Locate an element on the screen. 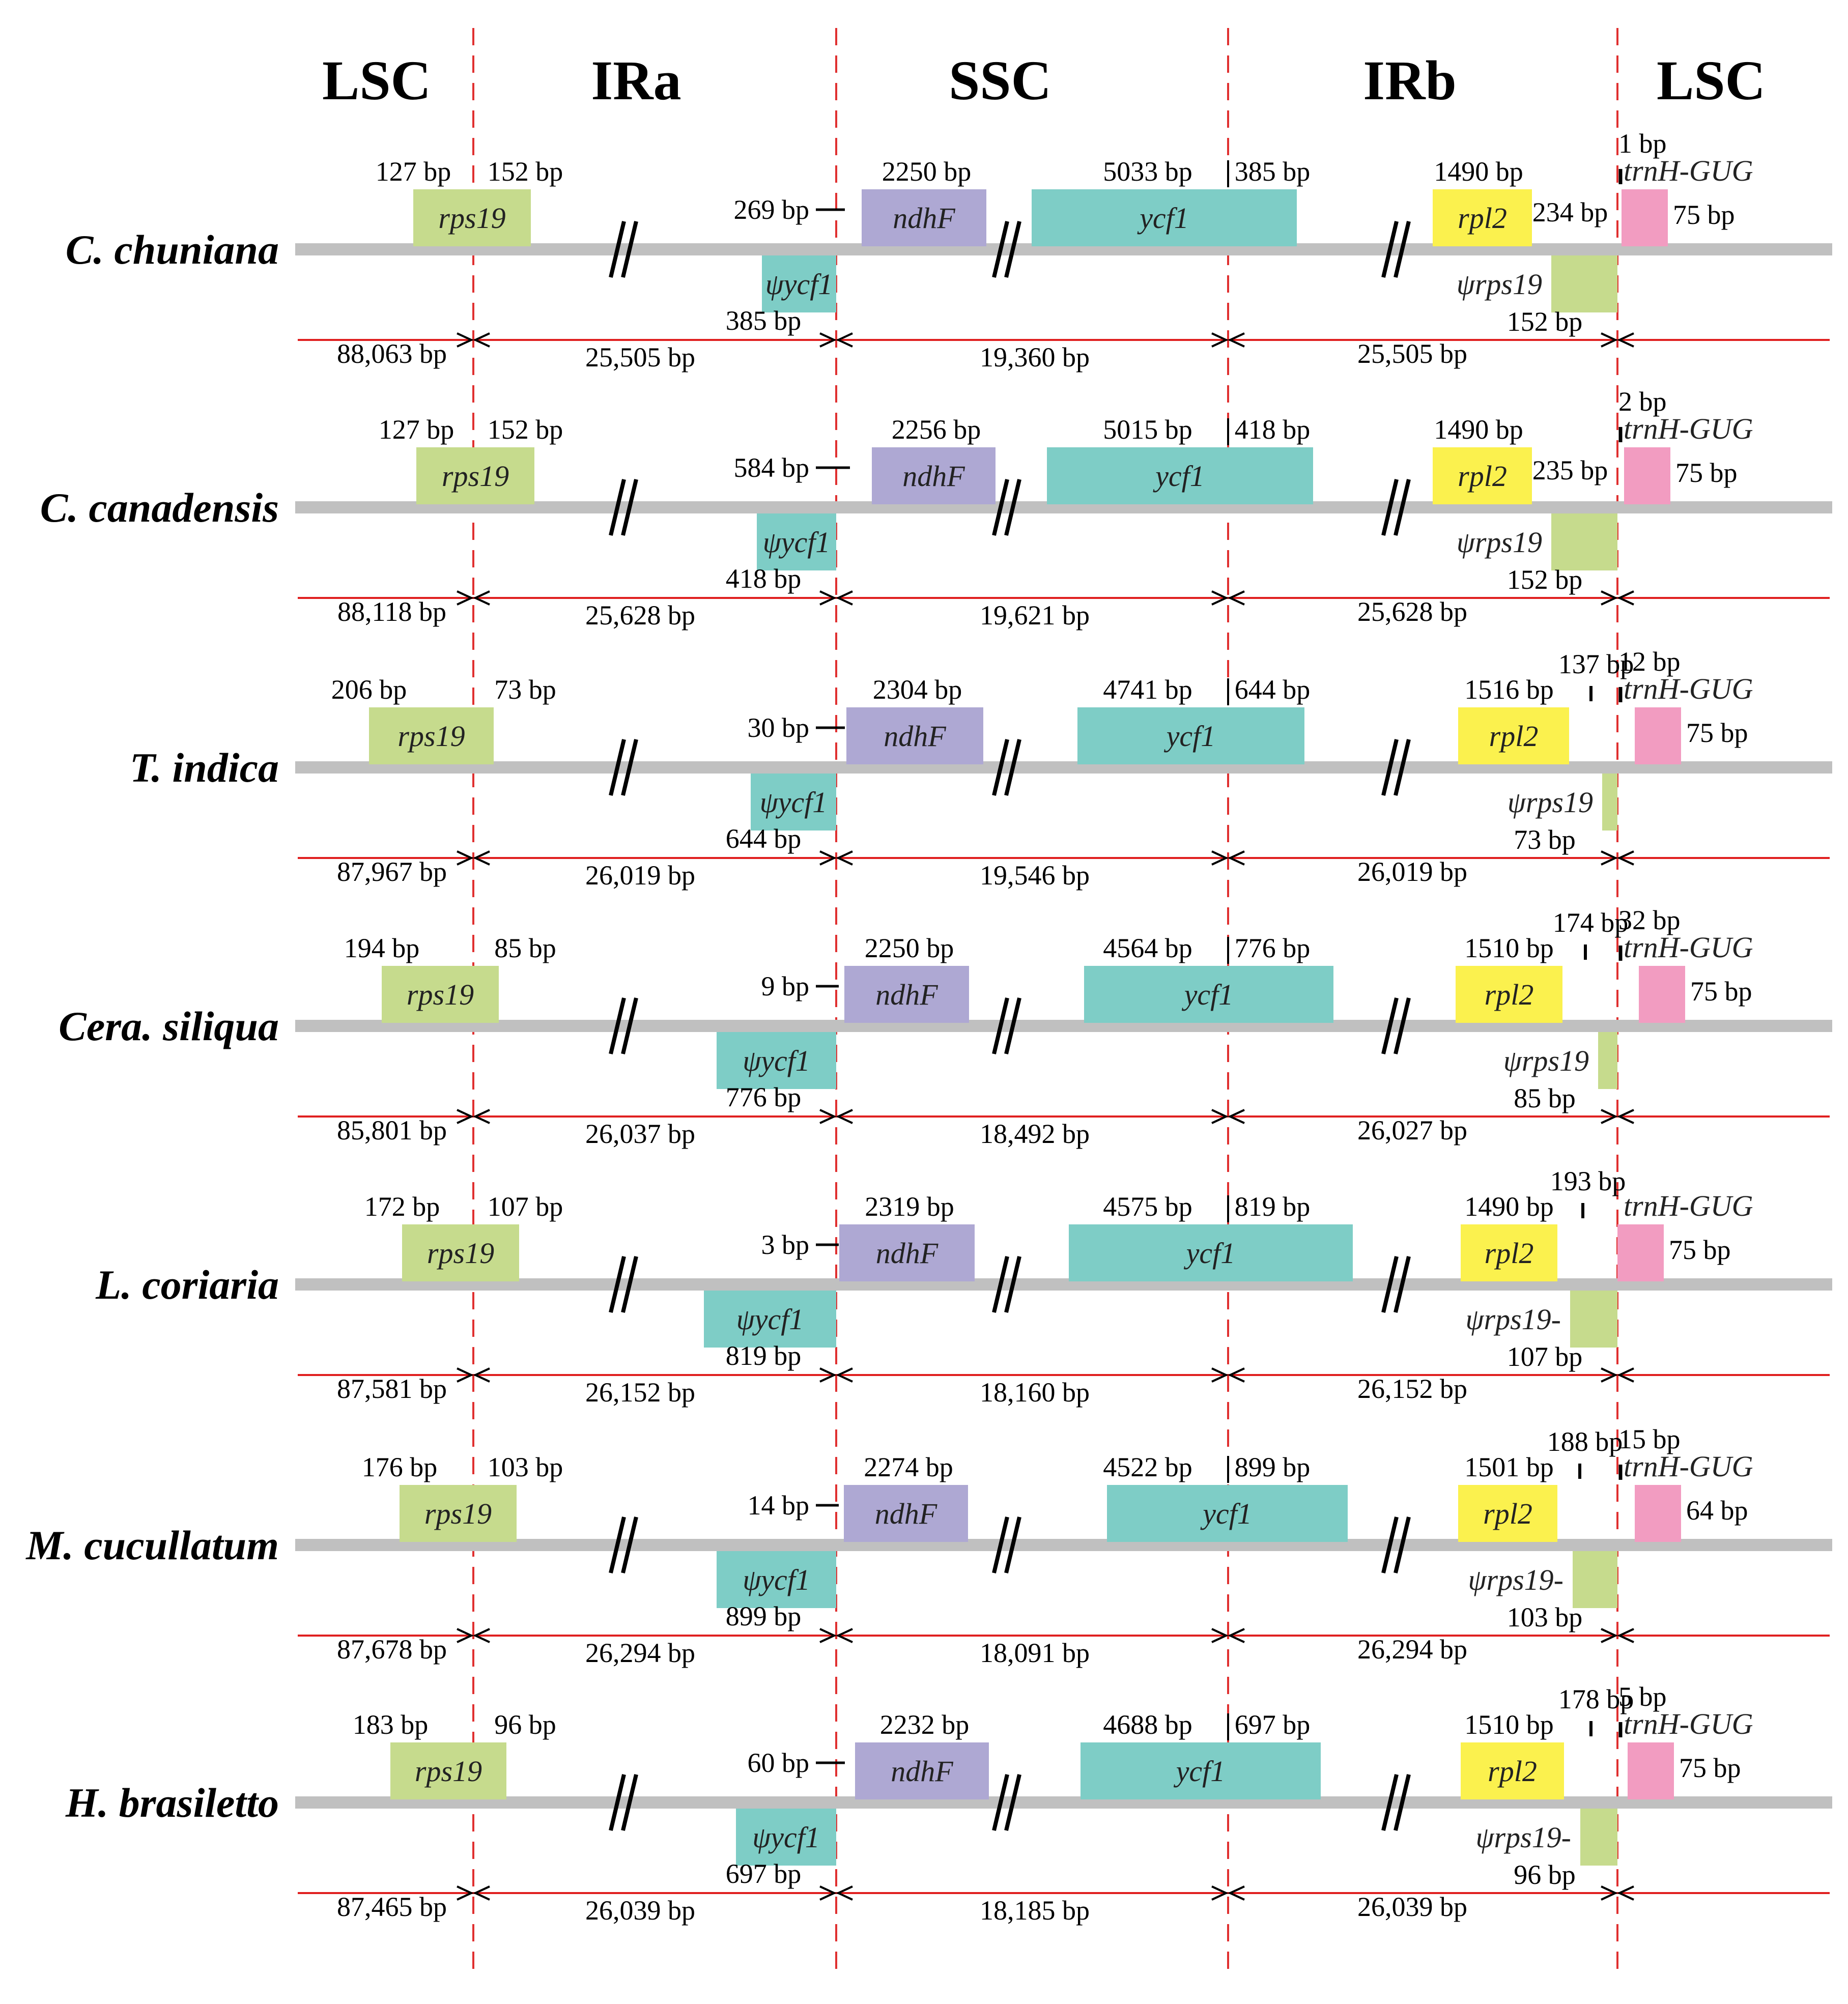 Image resolution: width=1848 pixels, height=2004 pixels. lsc-length: 85,801 bp is located at coordinates (392, 1130).